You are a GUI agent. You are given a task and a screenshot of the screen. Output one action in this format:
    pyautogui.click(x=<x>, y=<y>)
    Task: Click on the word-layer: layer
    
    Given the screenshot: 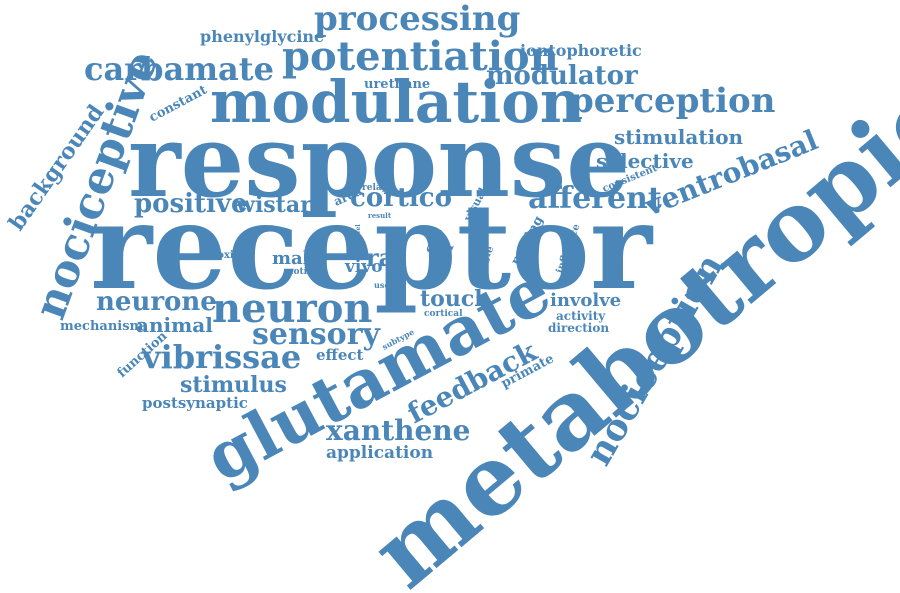 What is the action you would take?
    pyautogui.click(x=392, y=230)
    